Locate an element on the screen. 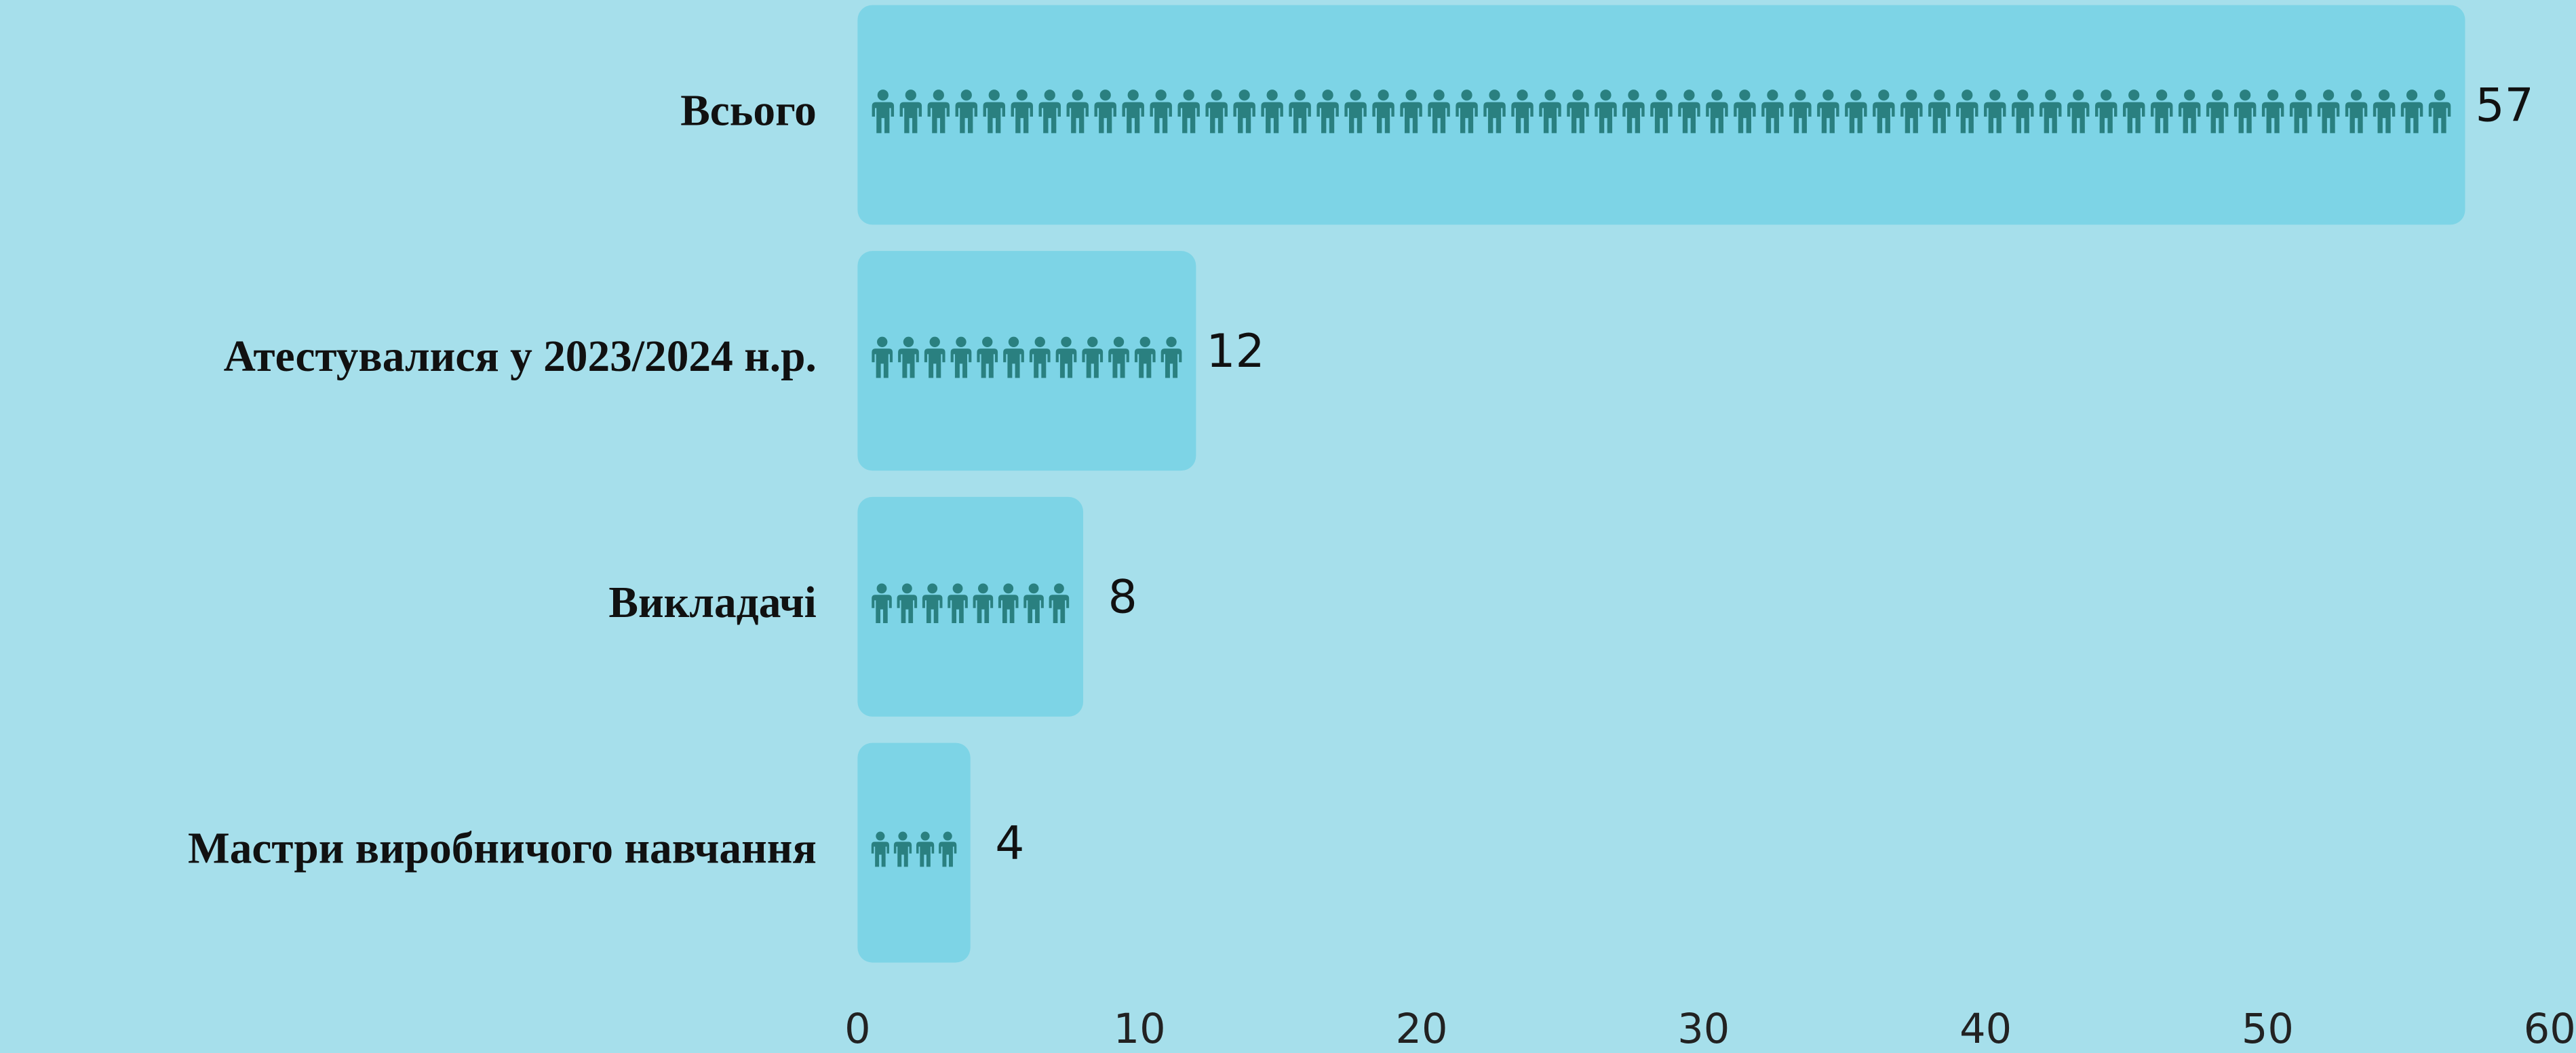 The height and width of the screenshot is (1053, 2576). category-label: Атестувалися у 2023/2024 н.р. is located at coordinates (520, 356).